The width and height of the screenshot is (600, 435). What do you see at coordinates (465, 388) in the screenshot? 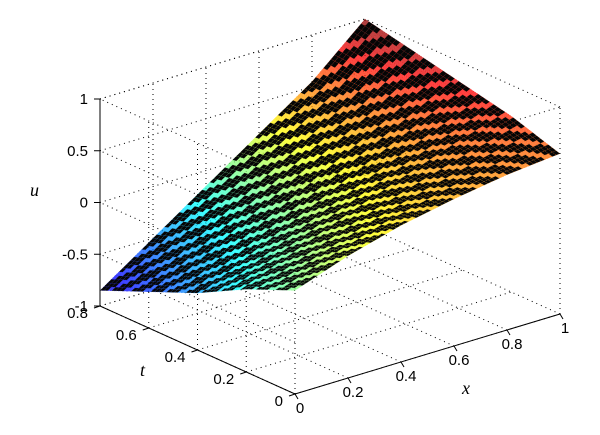
I see `x-axis-label: x` at bounding box center [465, 388].